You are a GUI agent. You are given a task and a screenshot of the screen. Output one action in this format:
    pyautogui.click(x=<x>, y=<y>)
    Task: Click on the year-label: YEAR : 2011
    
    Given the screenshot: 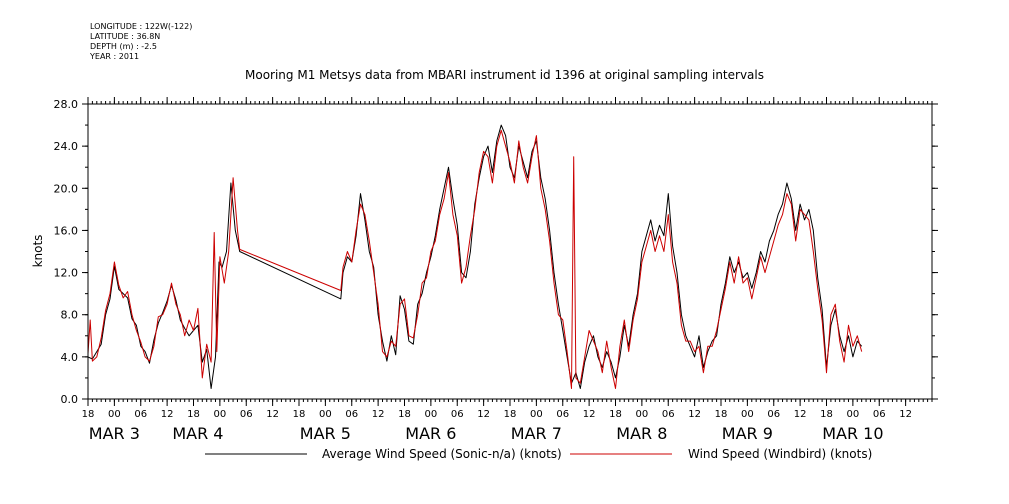 What is the action you would take?
    pyautogui.click(x=115, y=56)
    